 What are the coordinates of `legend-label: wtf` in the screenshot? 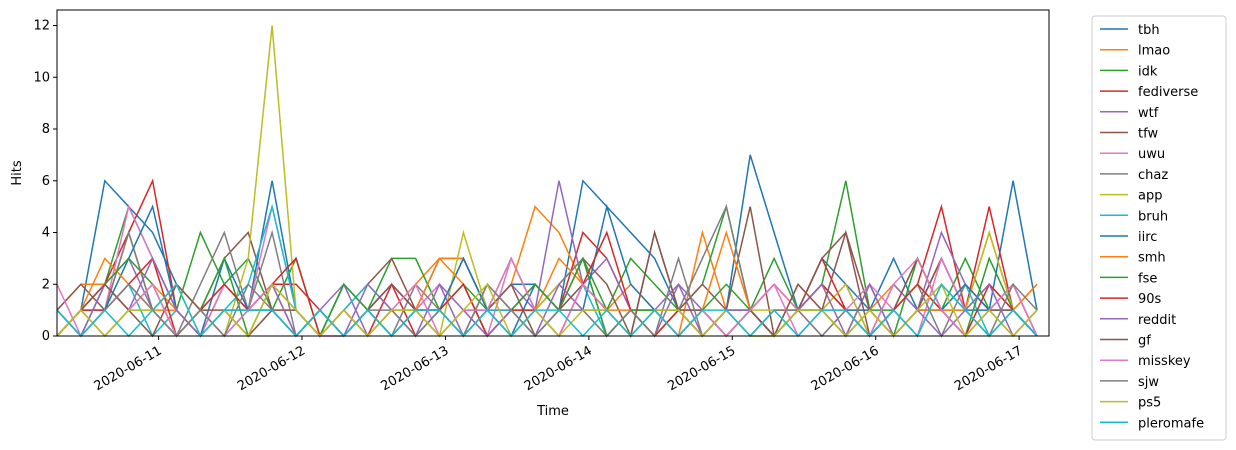 It's located at (1148, 113).